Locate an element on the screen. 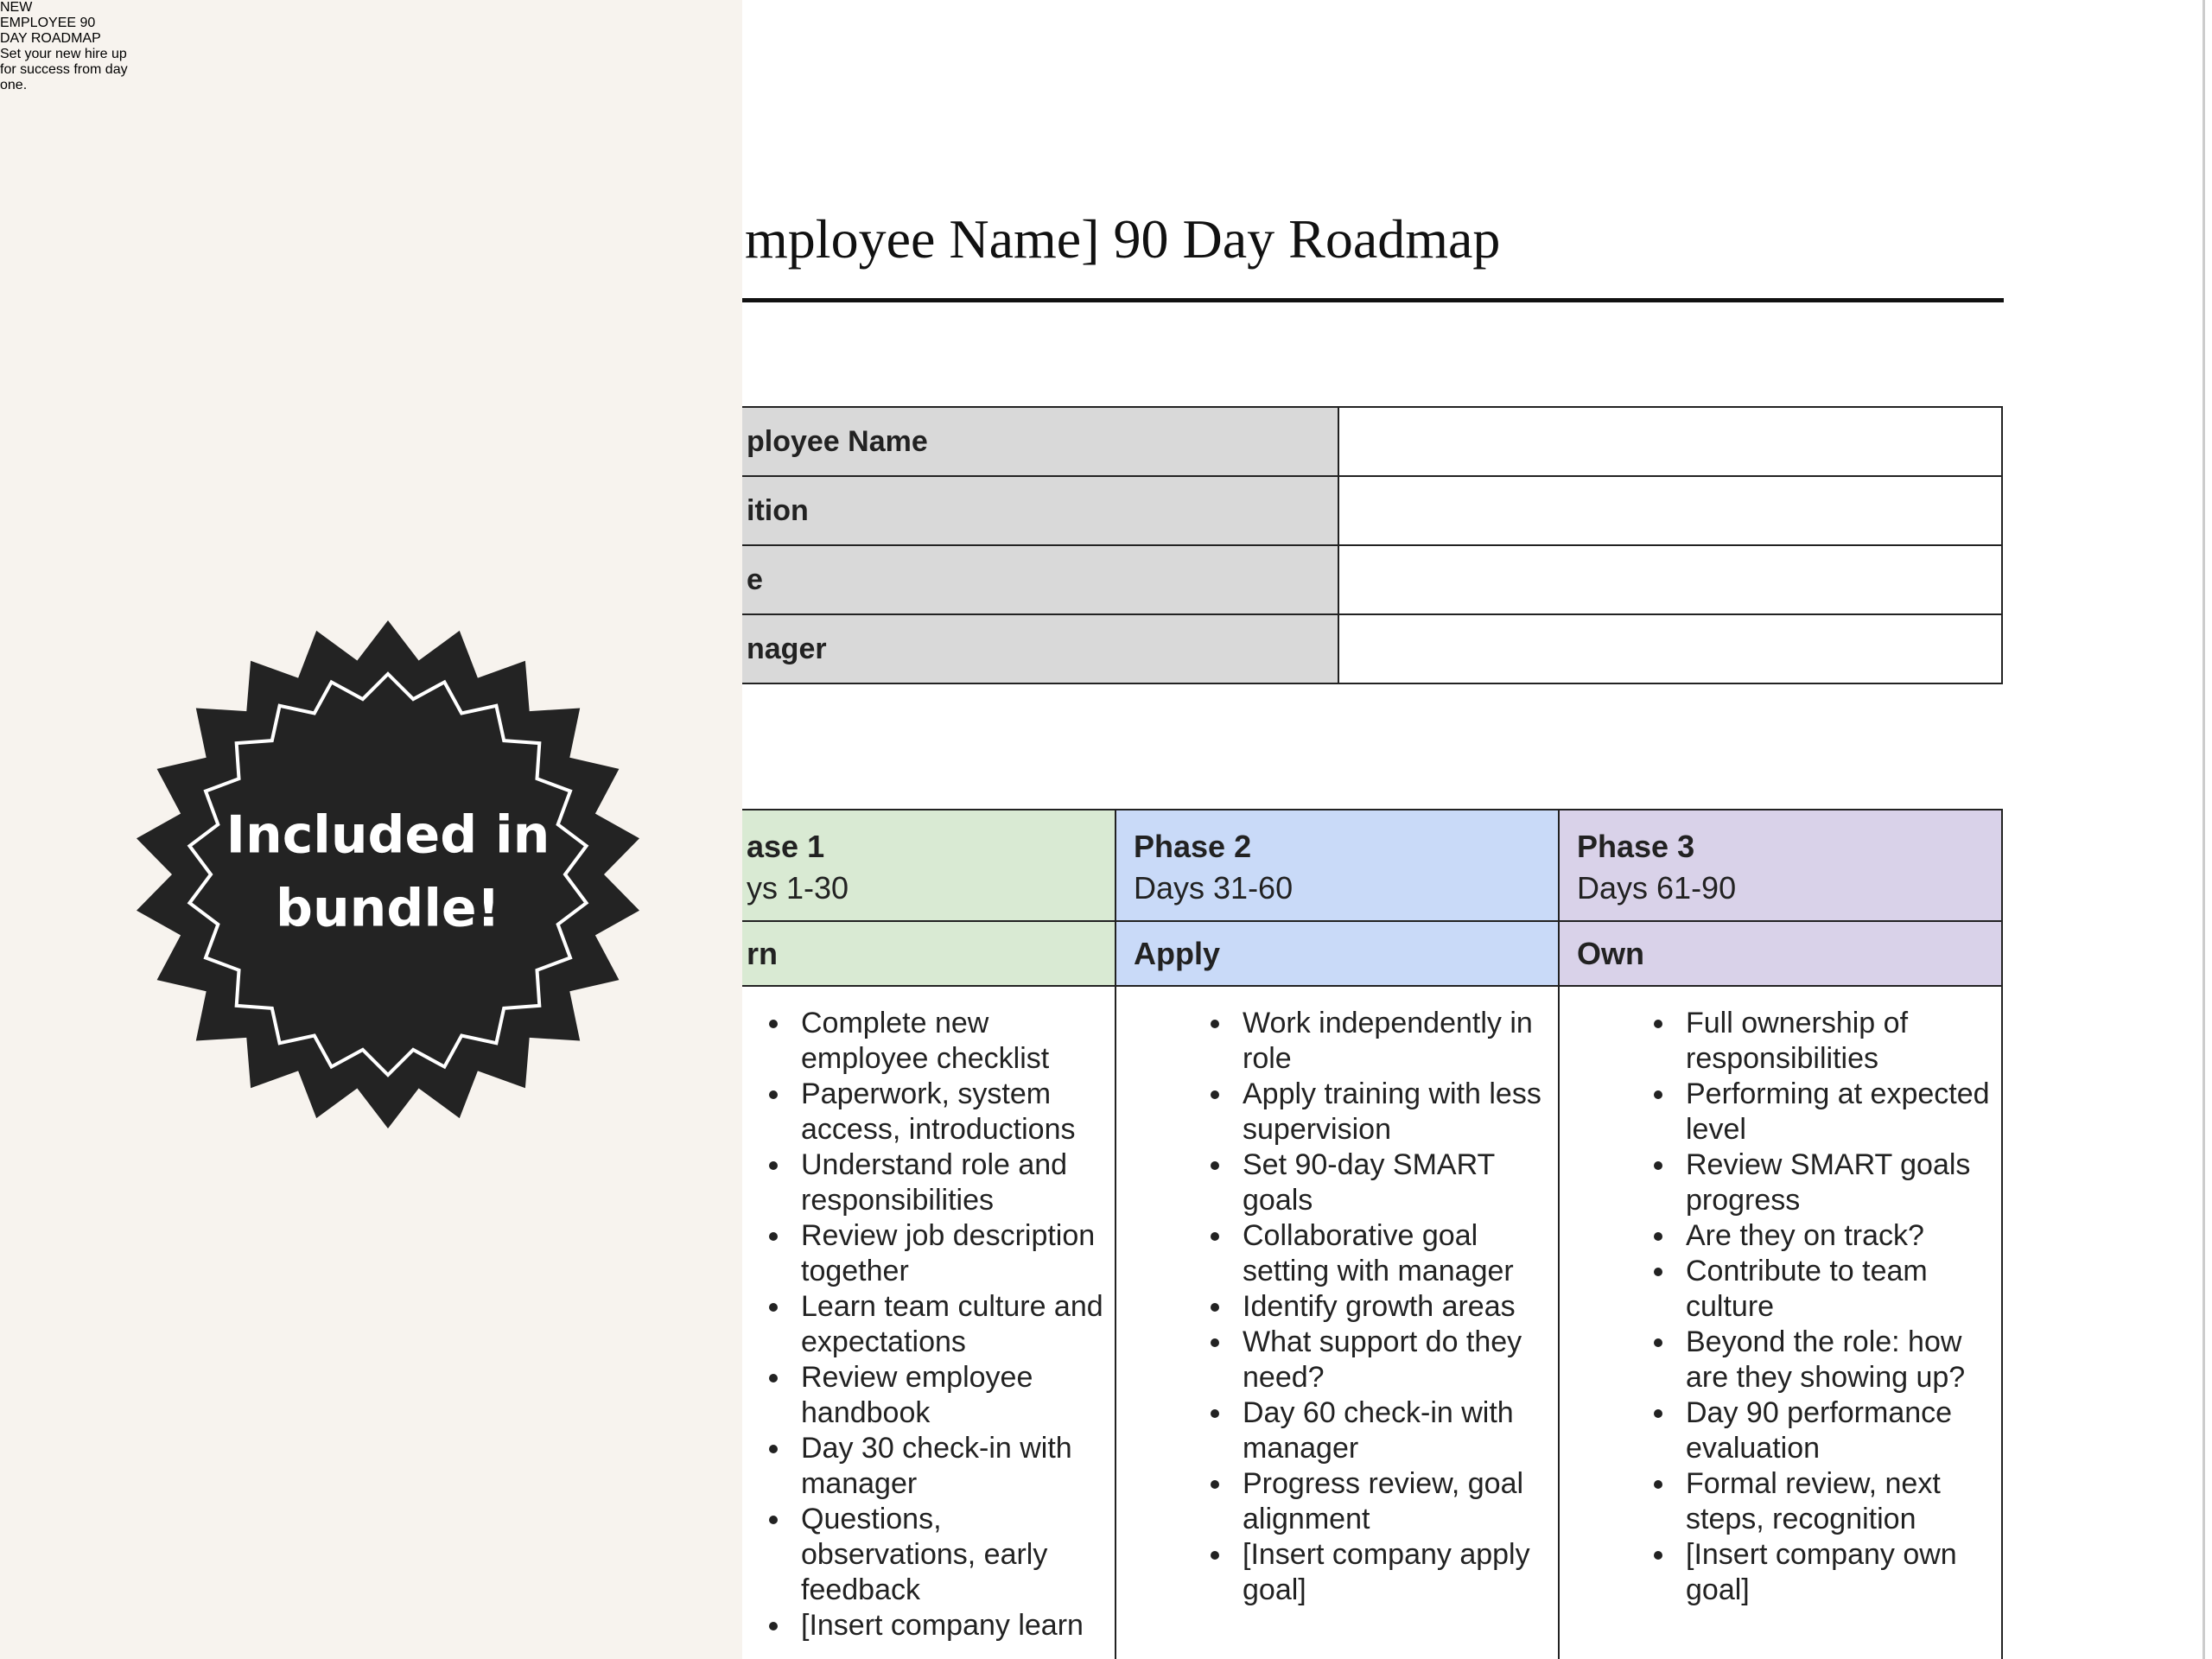 Image resolution: width=2212 pixels, height=1659 pixels. phase-item: Set 90-day SMART goals is located at coordinates (1391, 1182).